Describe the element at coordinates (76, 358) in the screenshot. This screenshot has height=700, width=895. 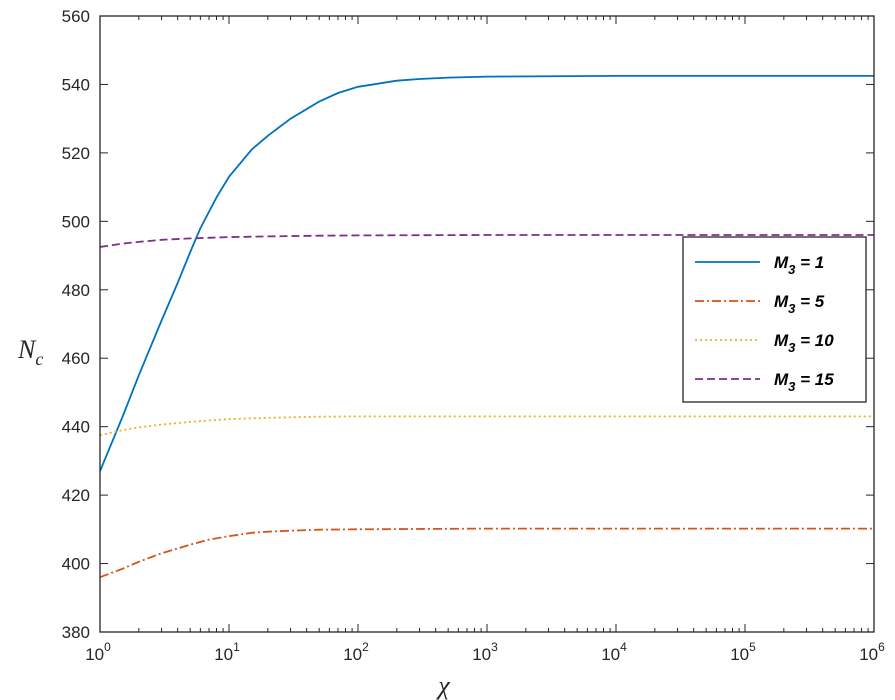
I see `y-tick-label: 460` at that location.